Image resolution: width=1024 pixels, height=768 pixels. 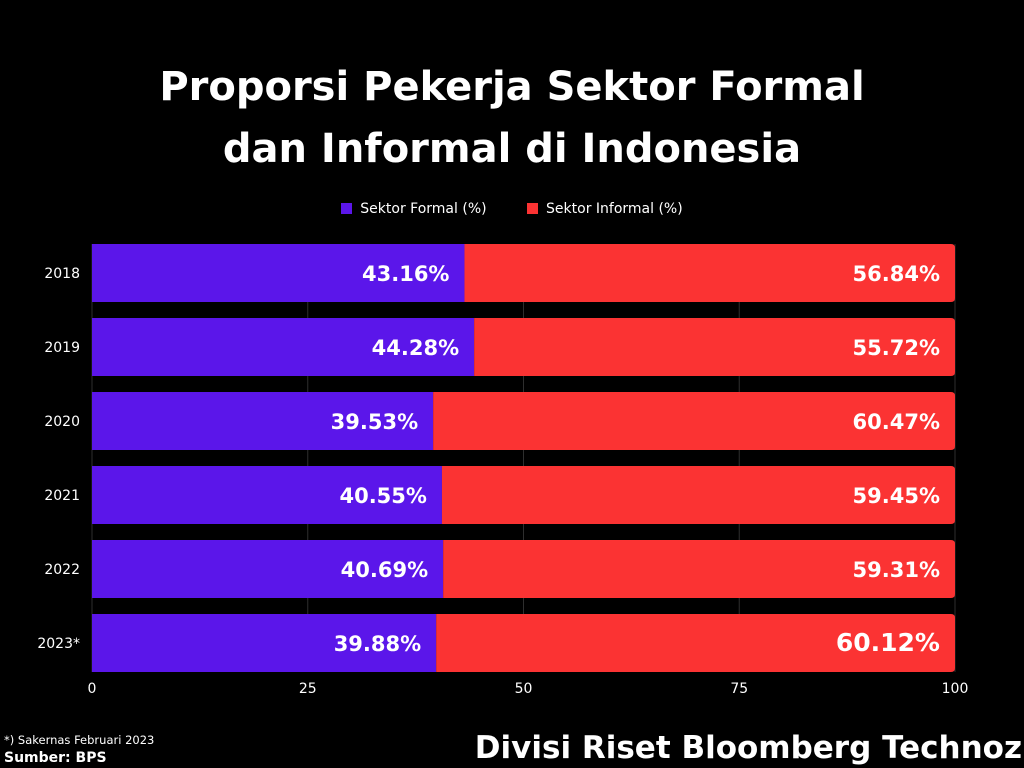 What do you see at coordinates (79, 740) in the screenshot?
I see `footnote: *) Sakernas Februari 2023` at bounding box center [79, 740].